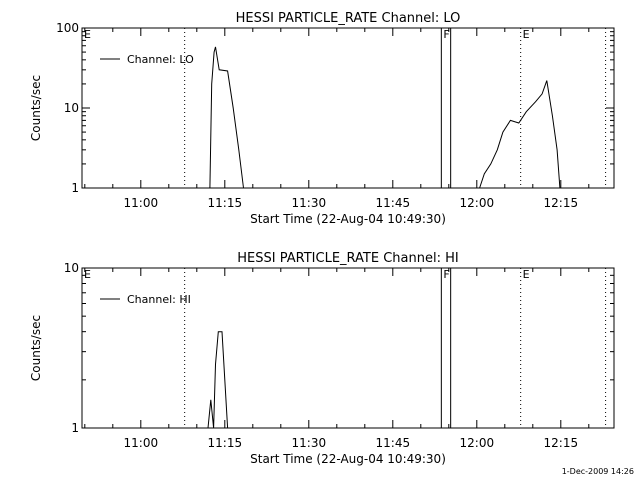 The image size is (640, 485). Describe the element at coordinates (67, 28) in the screenshot. I see `y-tick-label: 100` at that location.